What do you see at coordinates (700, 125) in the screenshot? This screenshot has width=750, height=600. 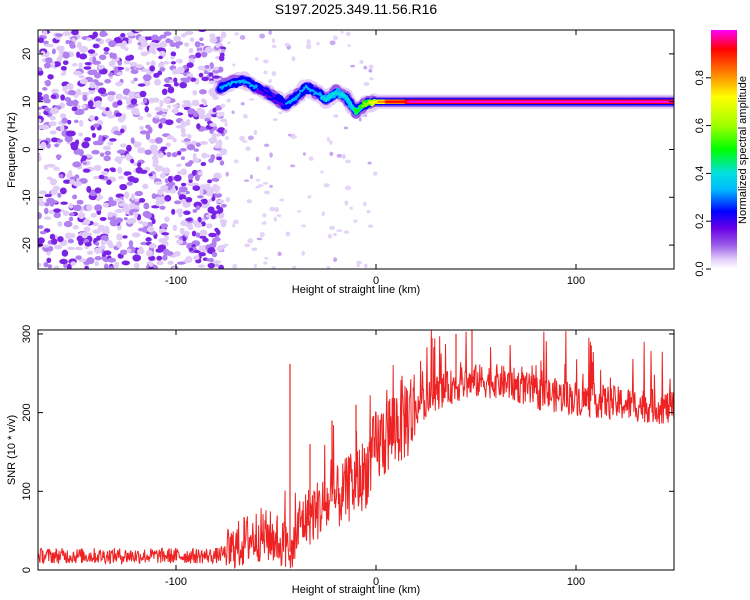 I see `colorbar-tick-label: 0.6` at bounding box center [700, 125].